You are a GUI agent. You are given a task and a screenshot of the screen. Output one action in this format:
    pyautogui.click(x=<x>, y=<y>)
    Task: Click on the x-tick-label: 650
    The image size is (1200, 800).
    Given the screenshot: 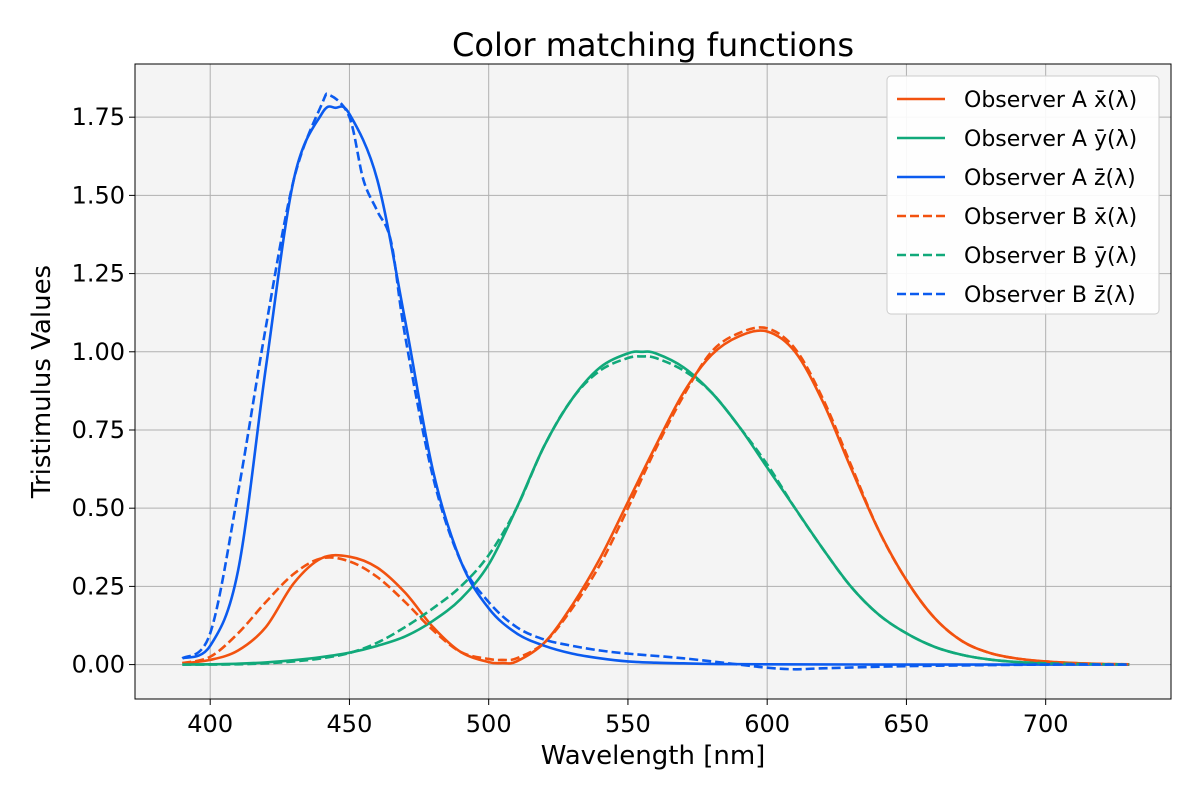 What is the action you would take?
    pyautogui.click(x=907, y=724)
    